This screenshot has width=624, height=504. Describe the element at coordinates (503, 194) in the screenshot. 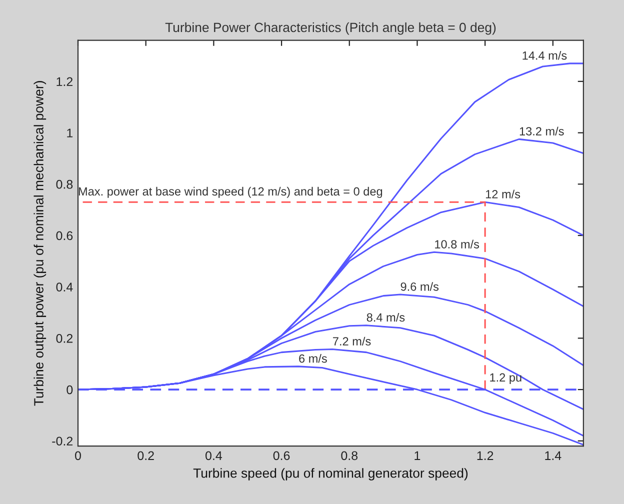

I see `series-label: 12 m/s` at that location.